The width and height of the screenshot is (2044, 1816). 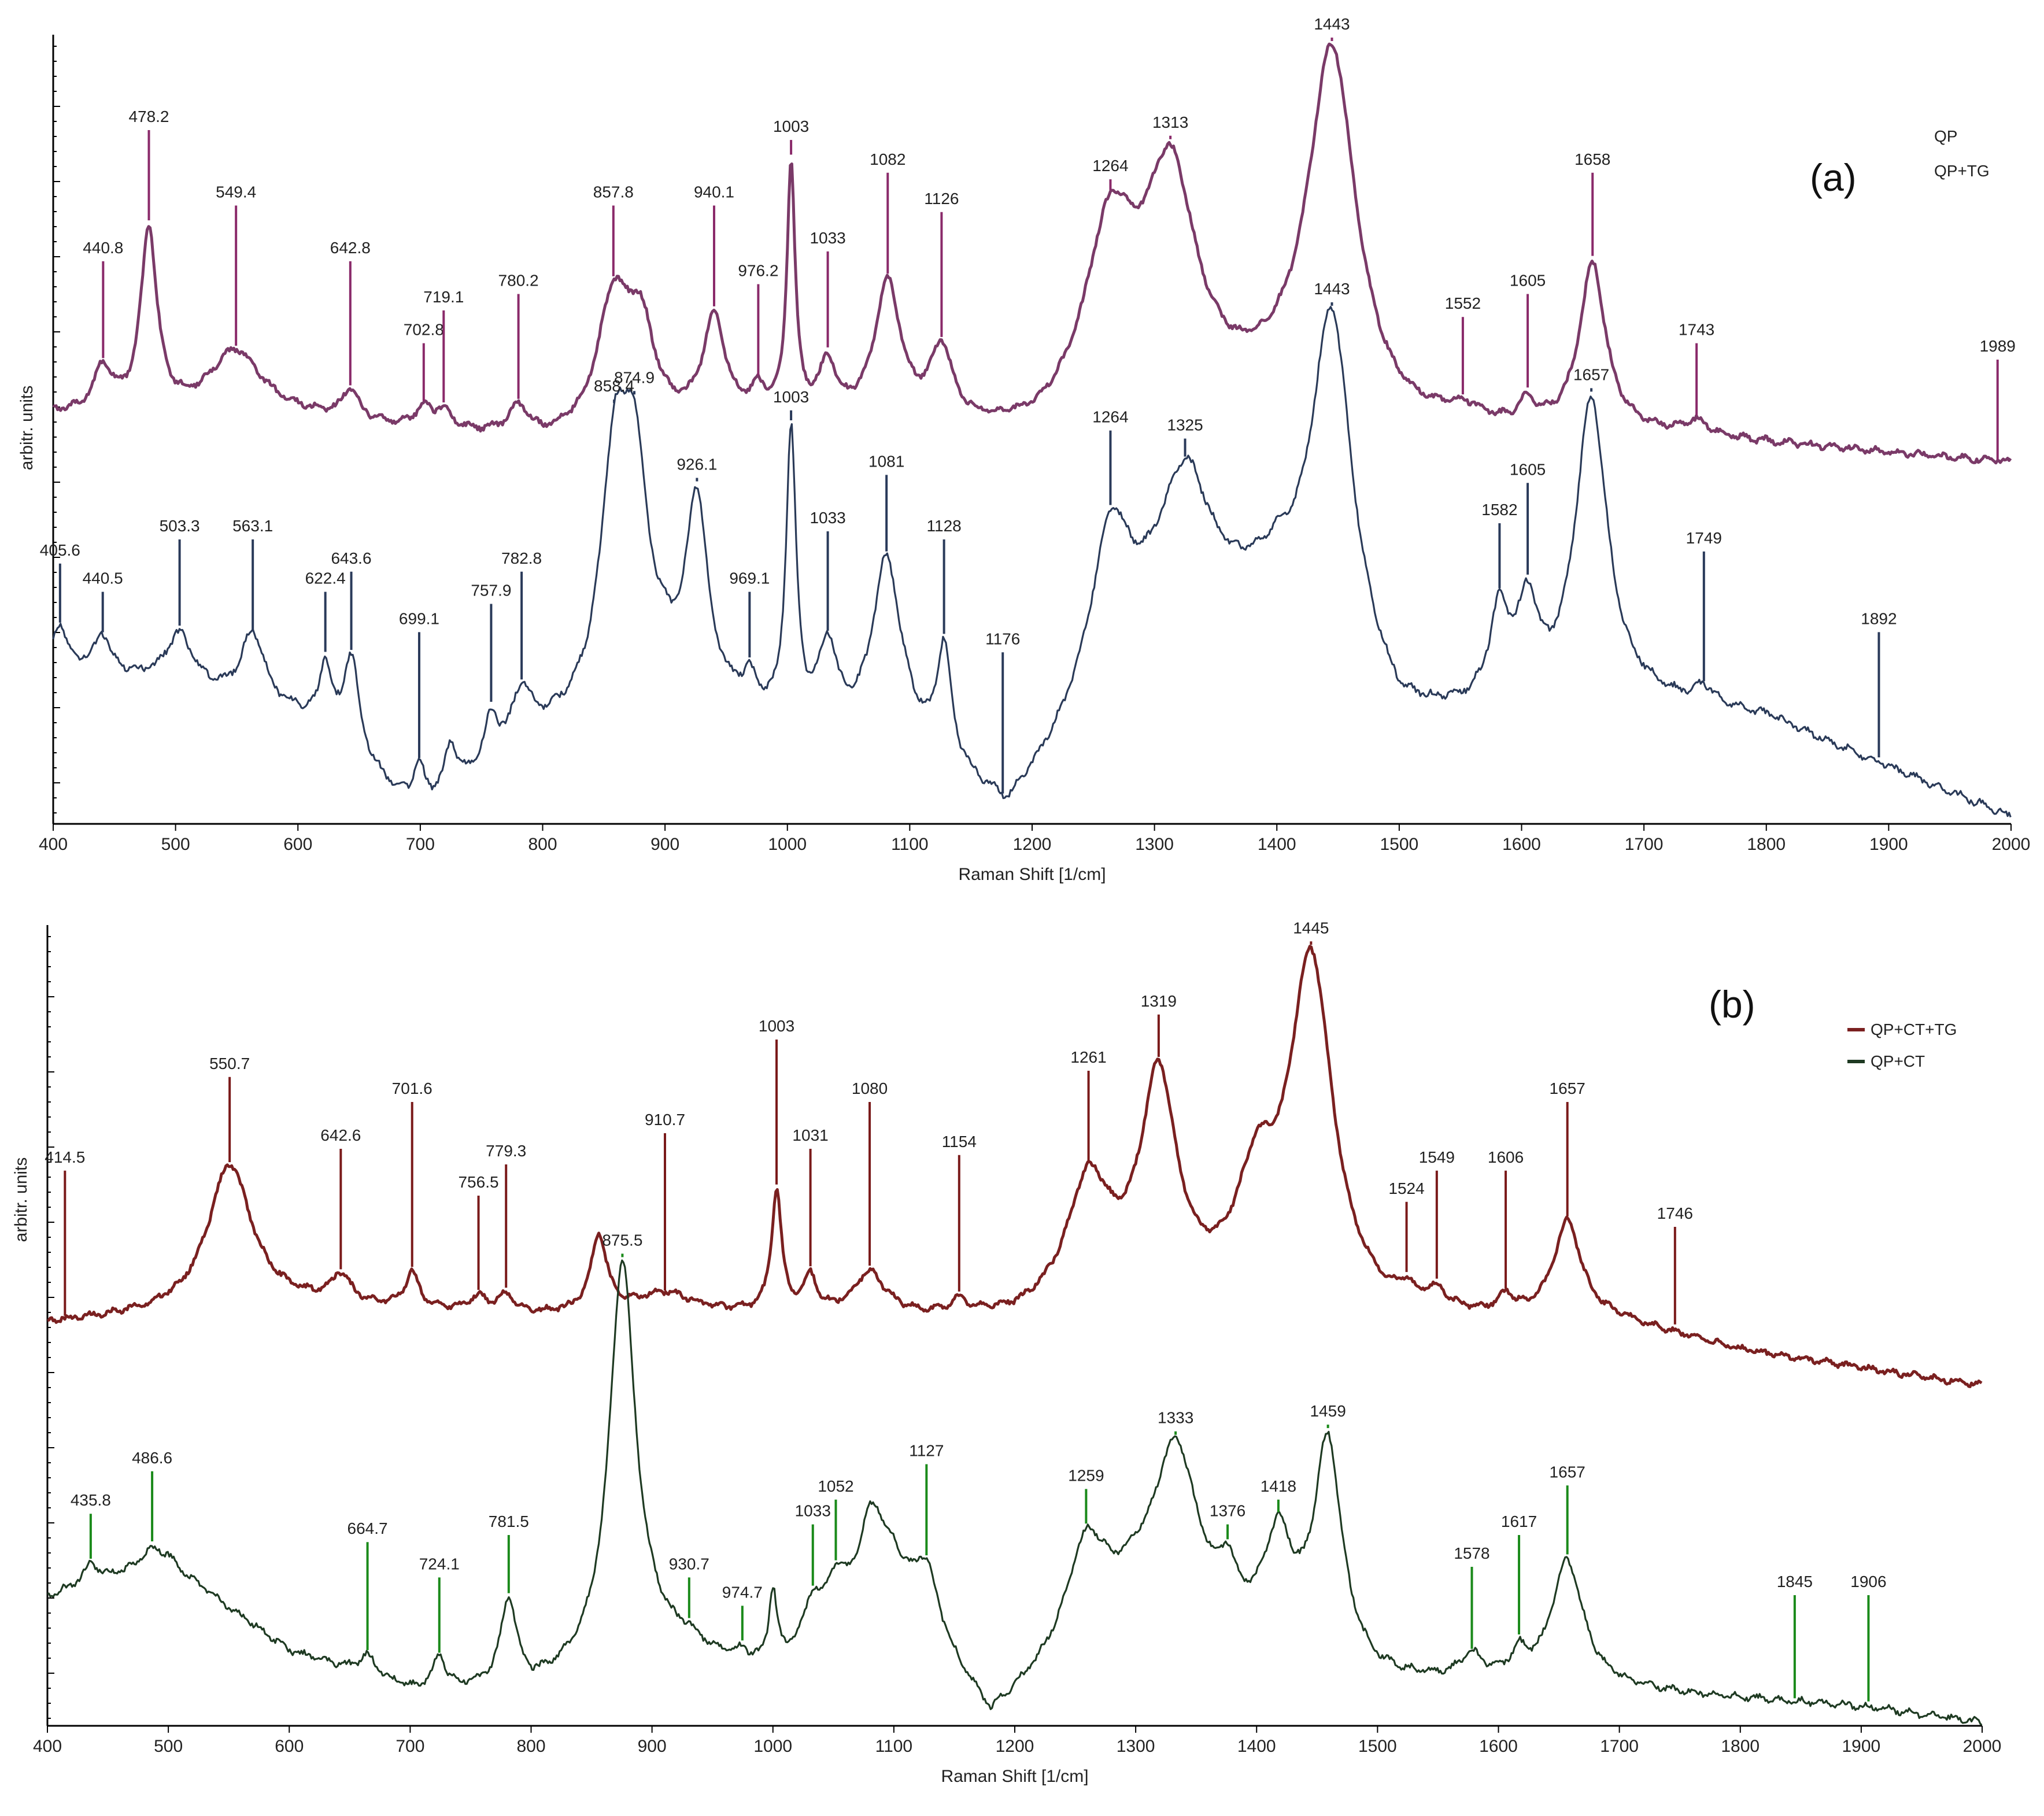 I want to click on peak-label: 643.6, so click(x=351, y=558).